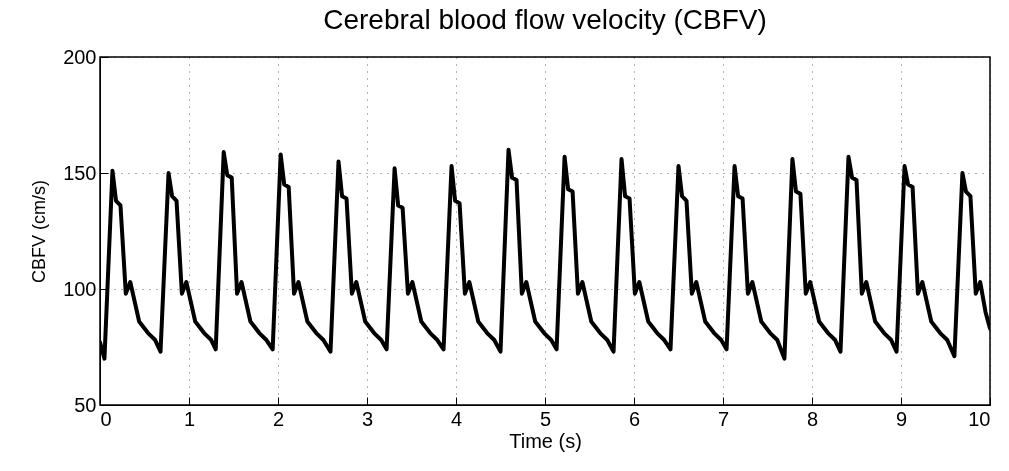 This screenshot has width=1009, height=471. I want to click on y-tick-label: 50, so click(85, 404).